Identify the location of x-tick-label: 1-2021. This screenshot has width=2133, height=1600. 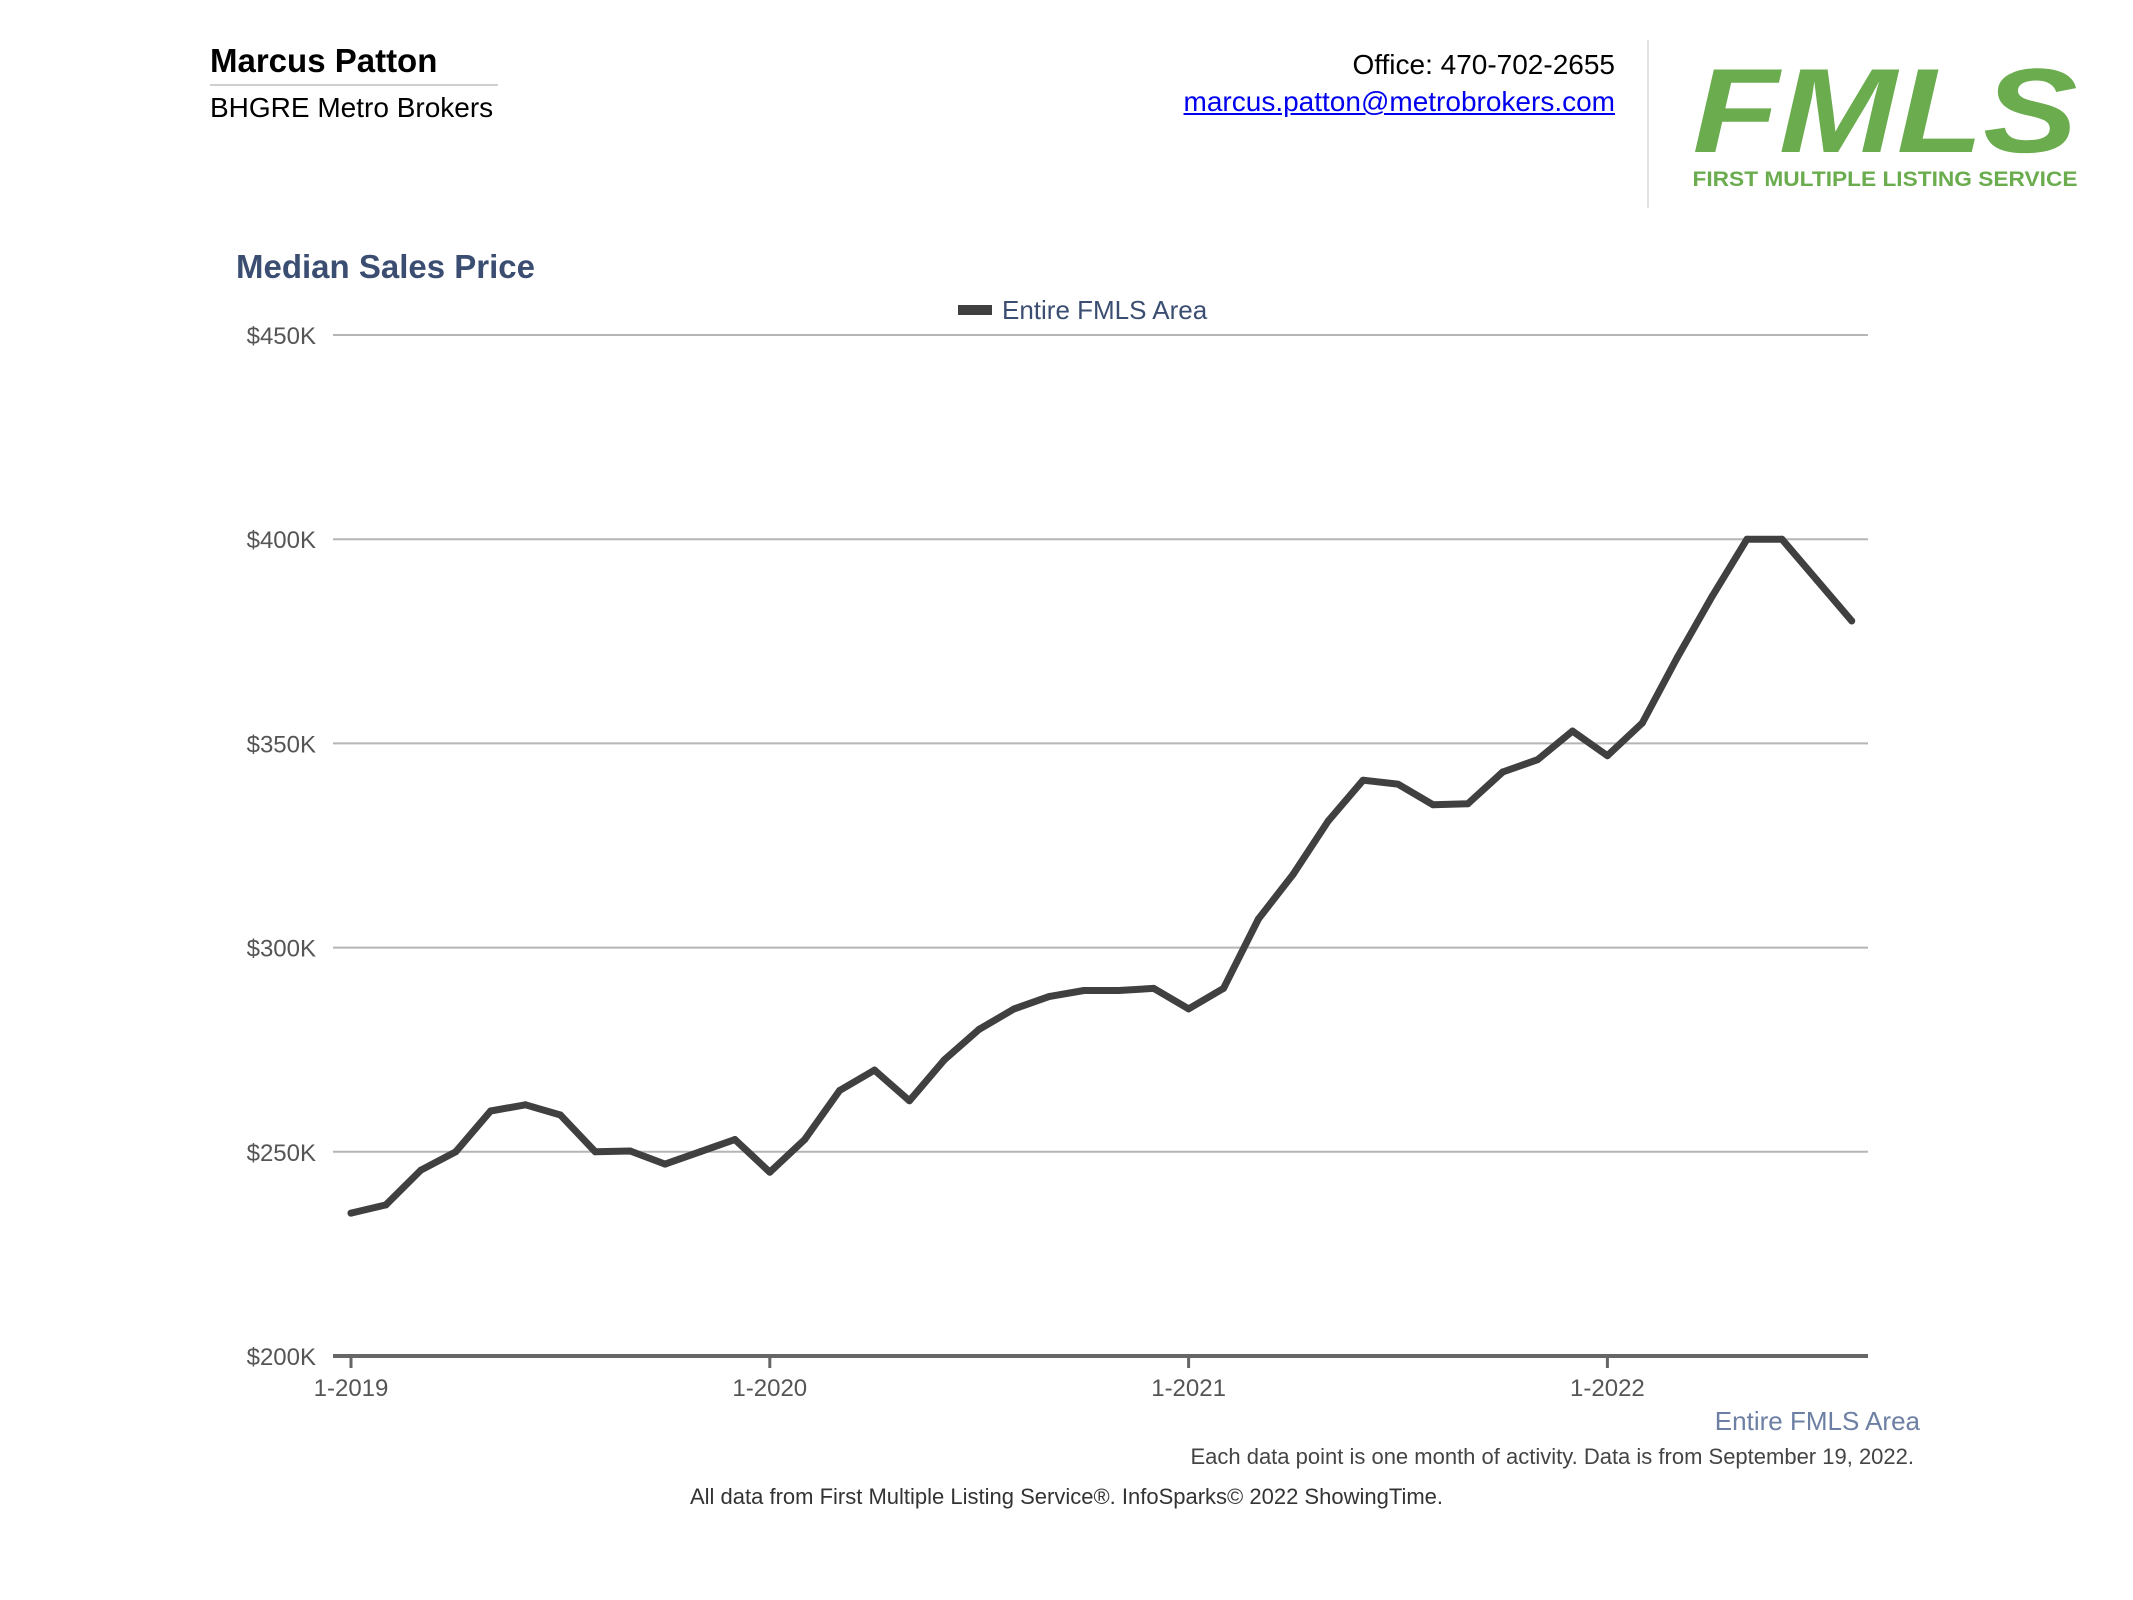
(1188, 1388).